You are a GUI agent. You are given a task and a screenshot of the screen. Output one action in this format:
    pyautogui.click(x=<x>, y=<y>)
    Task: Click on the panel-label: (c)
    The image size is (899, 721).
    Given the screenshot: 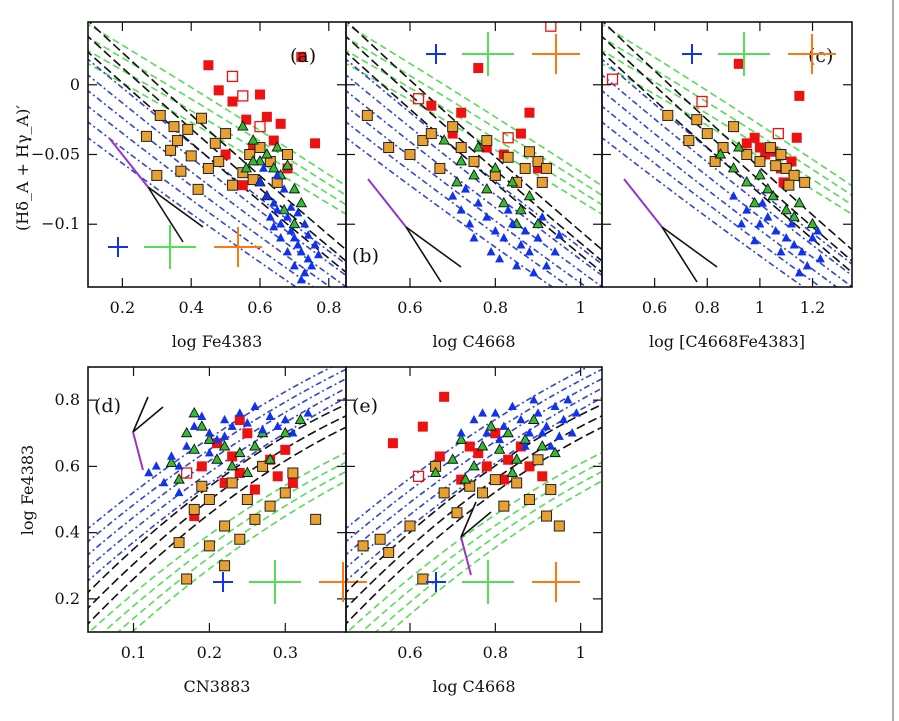 What is the action you would take?
    pyautogui.click(x=820, y=56)
    